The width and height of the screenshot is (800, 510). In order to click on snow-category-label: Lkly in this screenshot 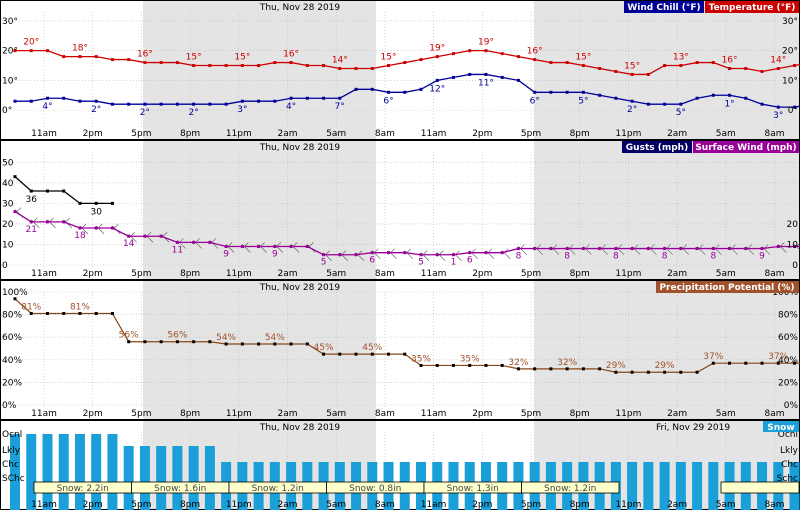, I will do `click(789, 451)`.